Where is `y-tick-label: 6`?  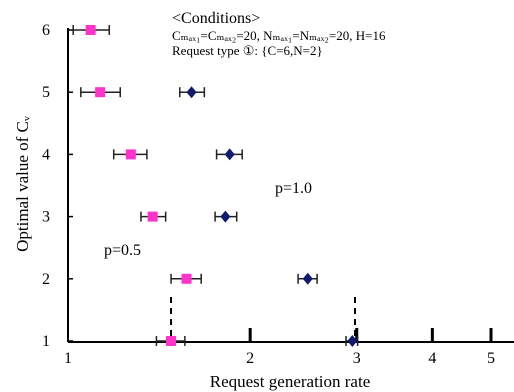
y-tick-label: 6 is located at coordinates (46, 30).